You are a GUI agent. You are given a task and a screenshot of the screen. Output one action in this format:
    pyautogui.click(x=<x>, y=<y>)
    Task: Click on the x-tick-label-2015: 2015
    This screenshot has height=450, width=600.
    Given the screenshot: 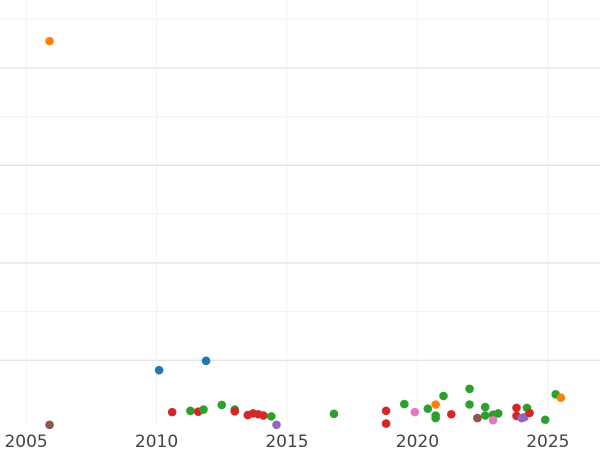 What is the action you would take?
    pyautogui.click(x=286, y=441)
    